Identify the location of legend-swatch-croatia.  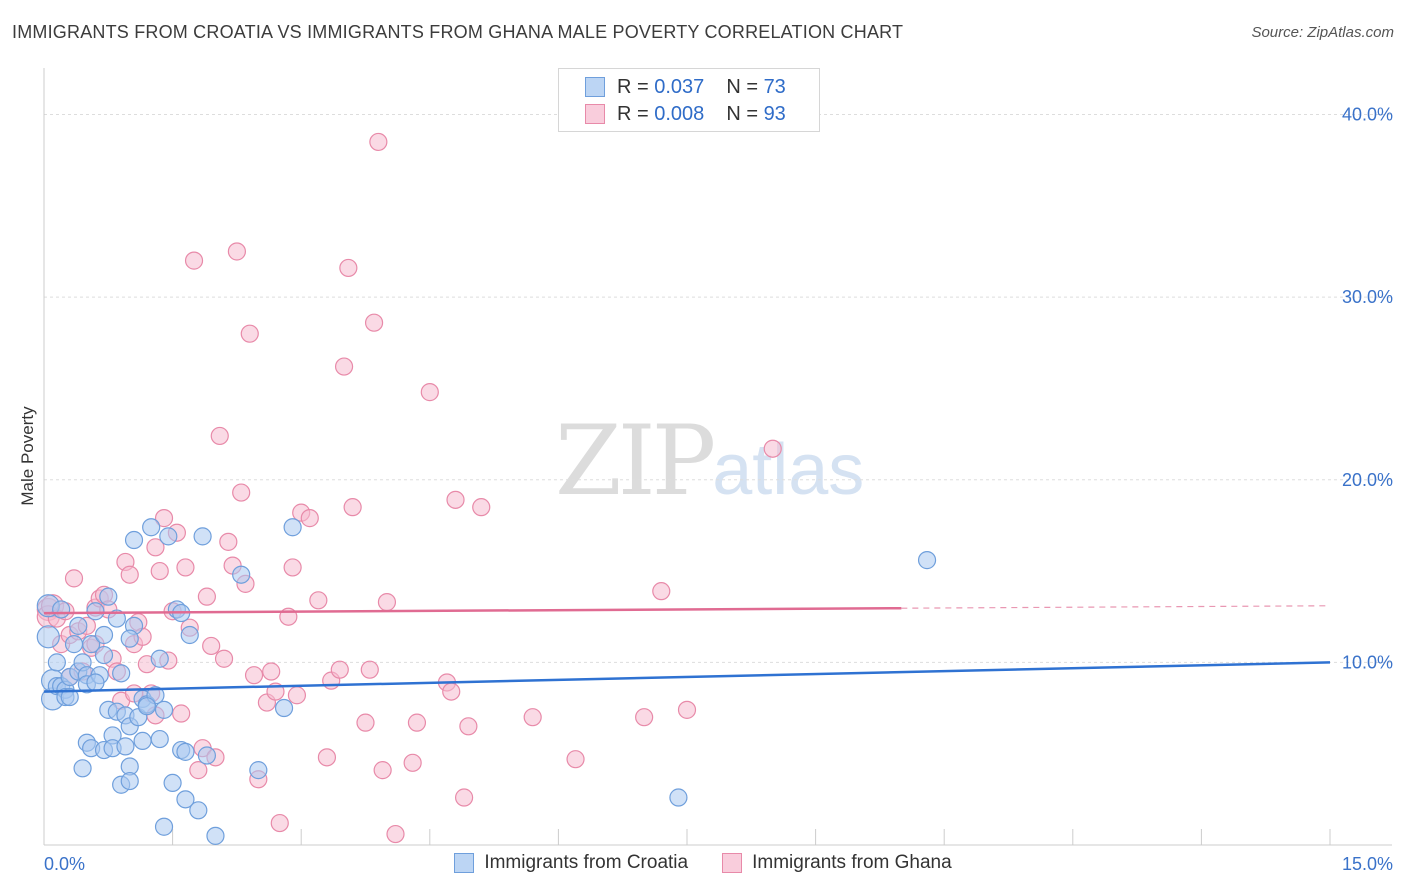
(595, 87).